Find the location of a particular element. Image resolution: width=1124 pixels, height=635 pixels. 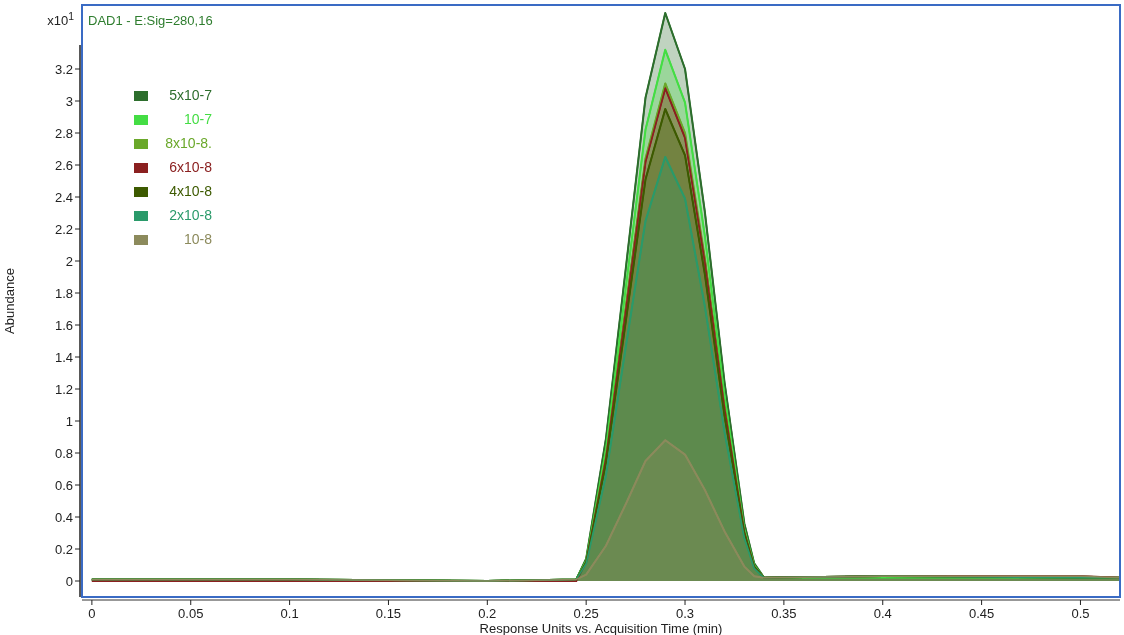

y-tick-label: 2 is located at coordinates (69, 261).